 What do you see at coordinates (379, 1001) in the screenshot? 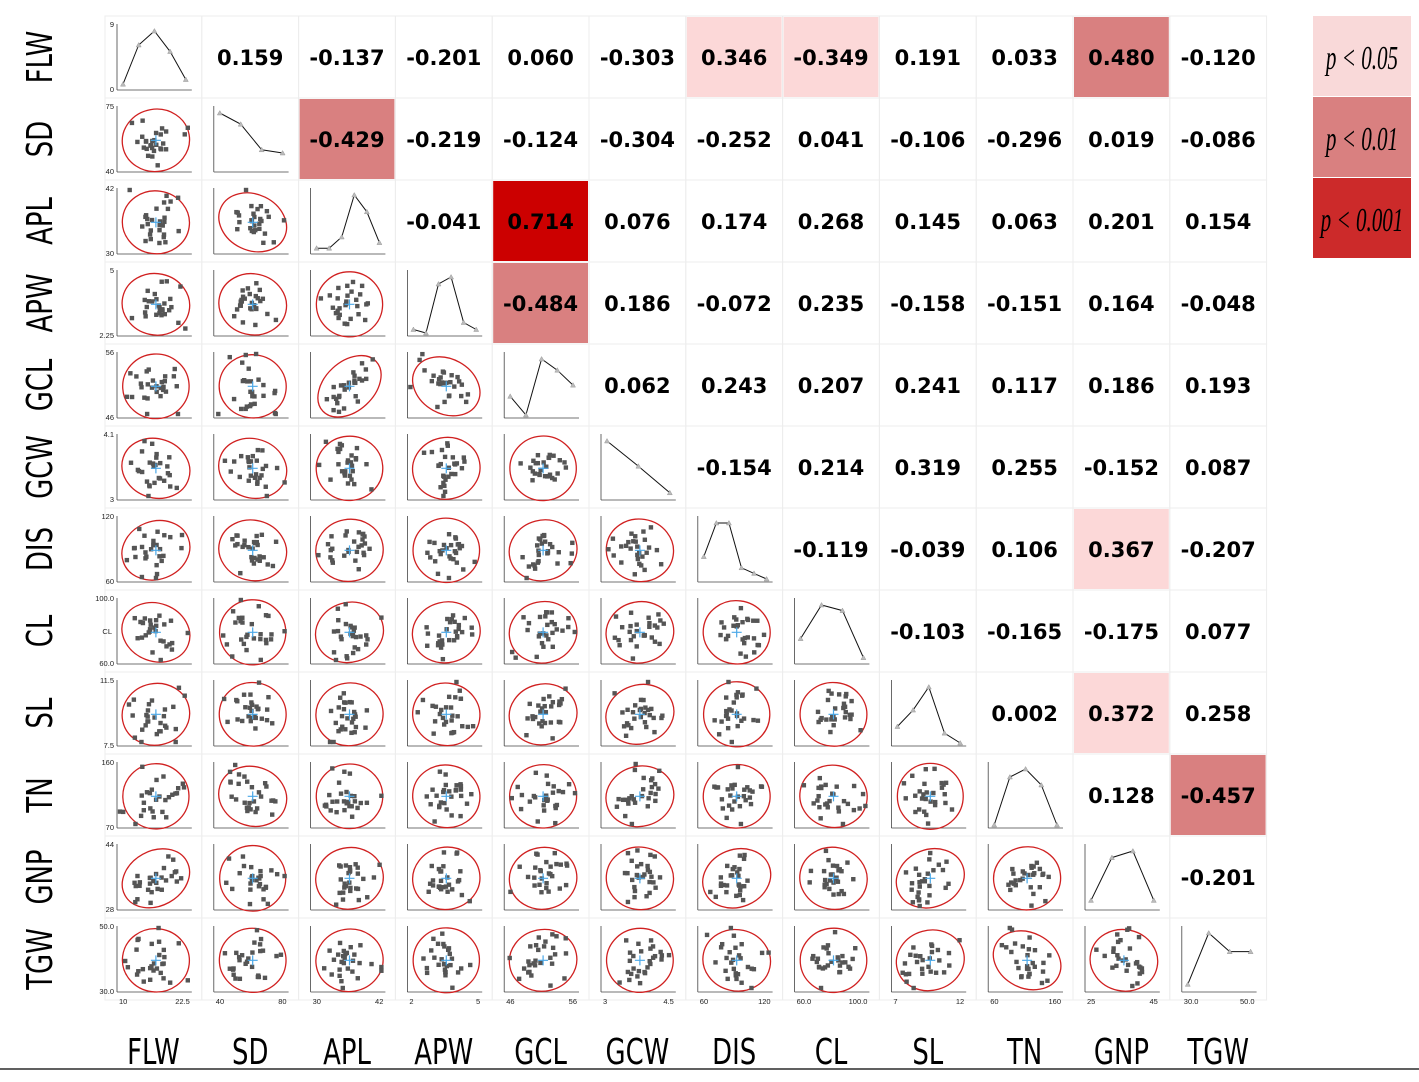
I see `x-tick-max: 42` at bounding box center [379, 1001].